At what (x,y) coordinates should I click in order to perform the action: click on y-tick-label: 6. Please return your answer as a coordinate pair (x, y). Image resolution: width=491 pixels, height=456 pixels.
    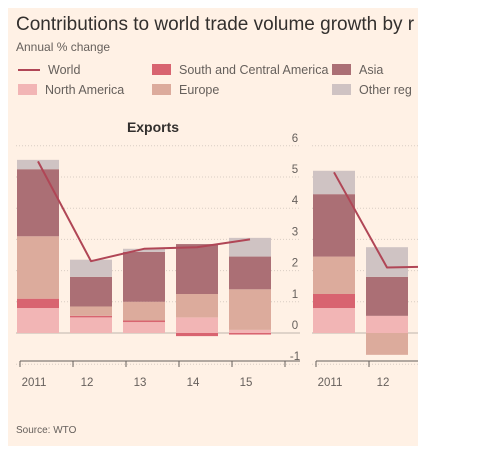
    Looking at the image, I should click on (295, 139).